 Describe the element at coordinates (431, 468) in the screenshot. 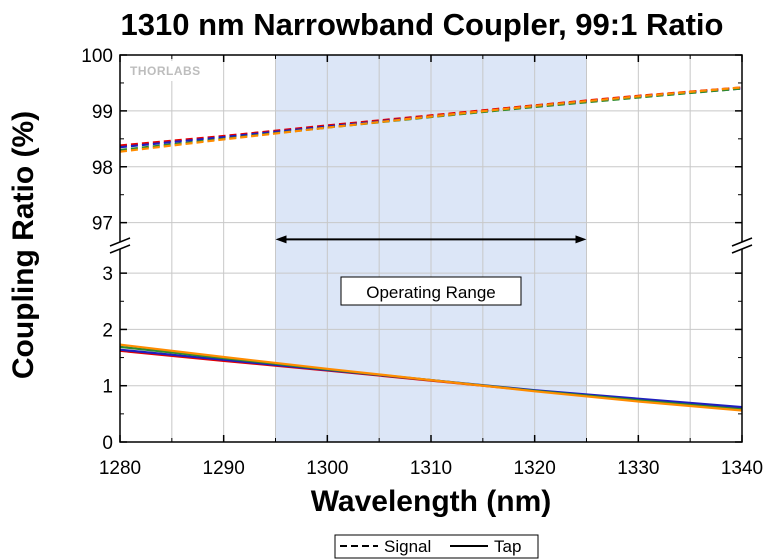

I see `x-tick-label: 1310` at that location.